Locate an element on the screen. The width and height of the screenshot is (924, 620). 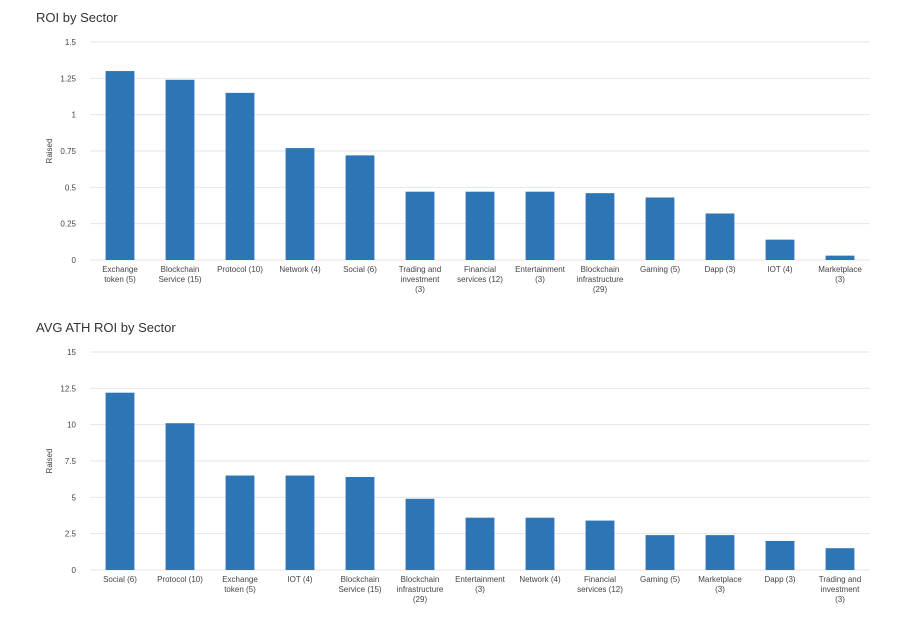
y-tick-label: 1 is located at coordinates (74, 115).